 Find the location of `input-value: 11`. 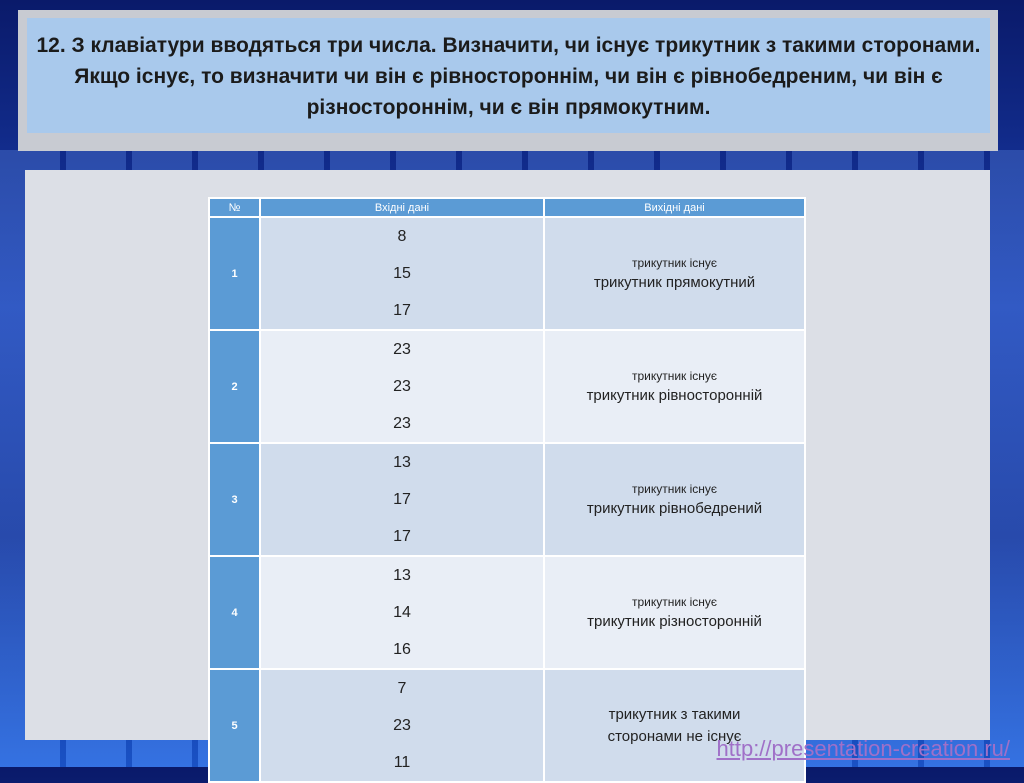

input-value: 11 is located at coordinates (402, 762).